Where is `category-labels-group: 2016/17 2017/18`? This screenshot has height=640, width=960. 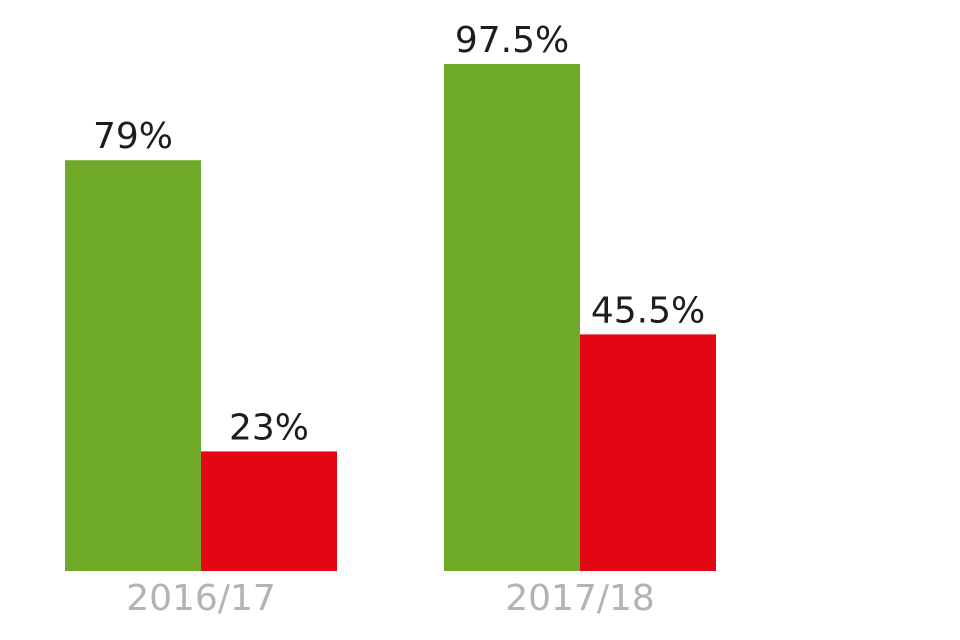 category-labels-group: 2016/17 2017/18 is located at coordinates (390, 598).